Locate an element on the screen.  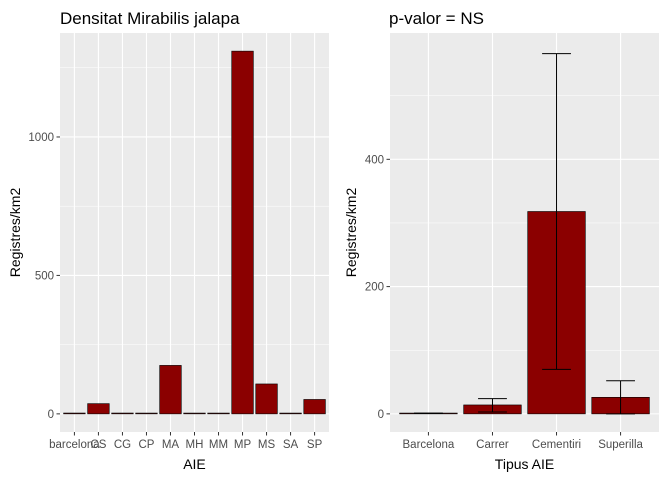
x-tick-label: Cementiri is located at coordinates (556, 445).